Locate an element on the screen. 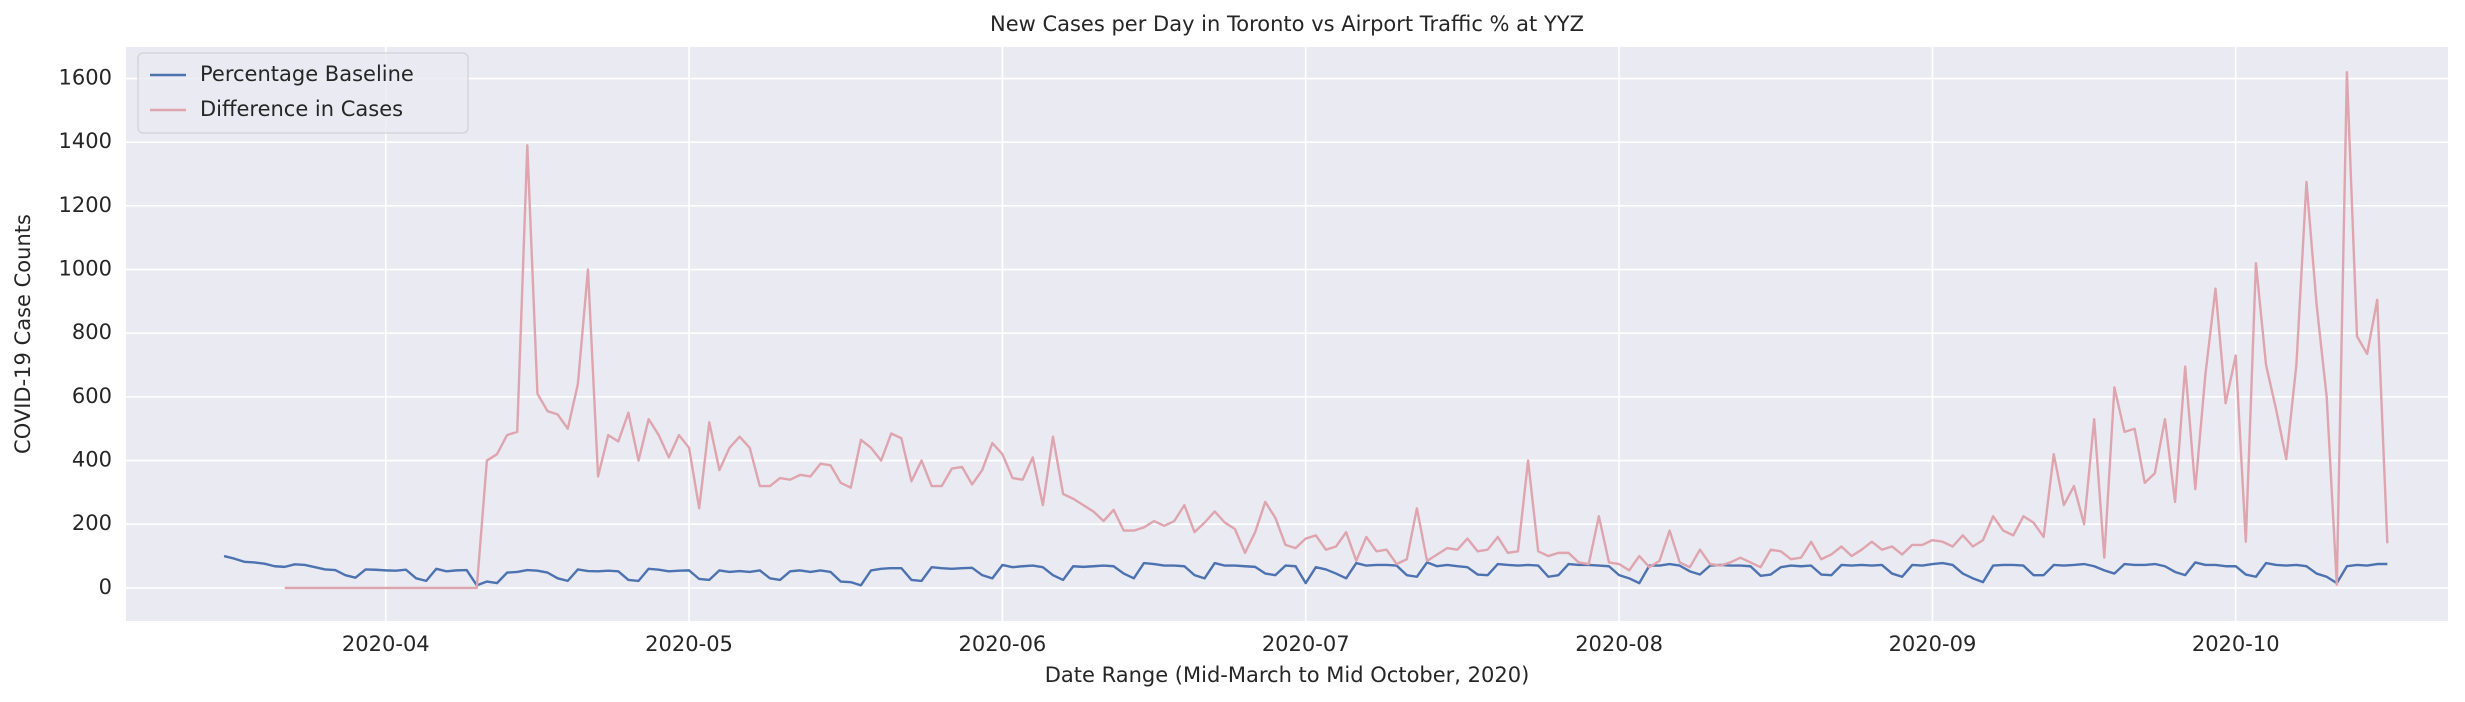 Image resolution: width=2465 pixels, height=702 pixels. x-tick-label: 2020-04 is located at coordinates (386, 644).